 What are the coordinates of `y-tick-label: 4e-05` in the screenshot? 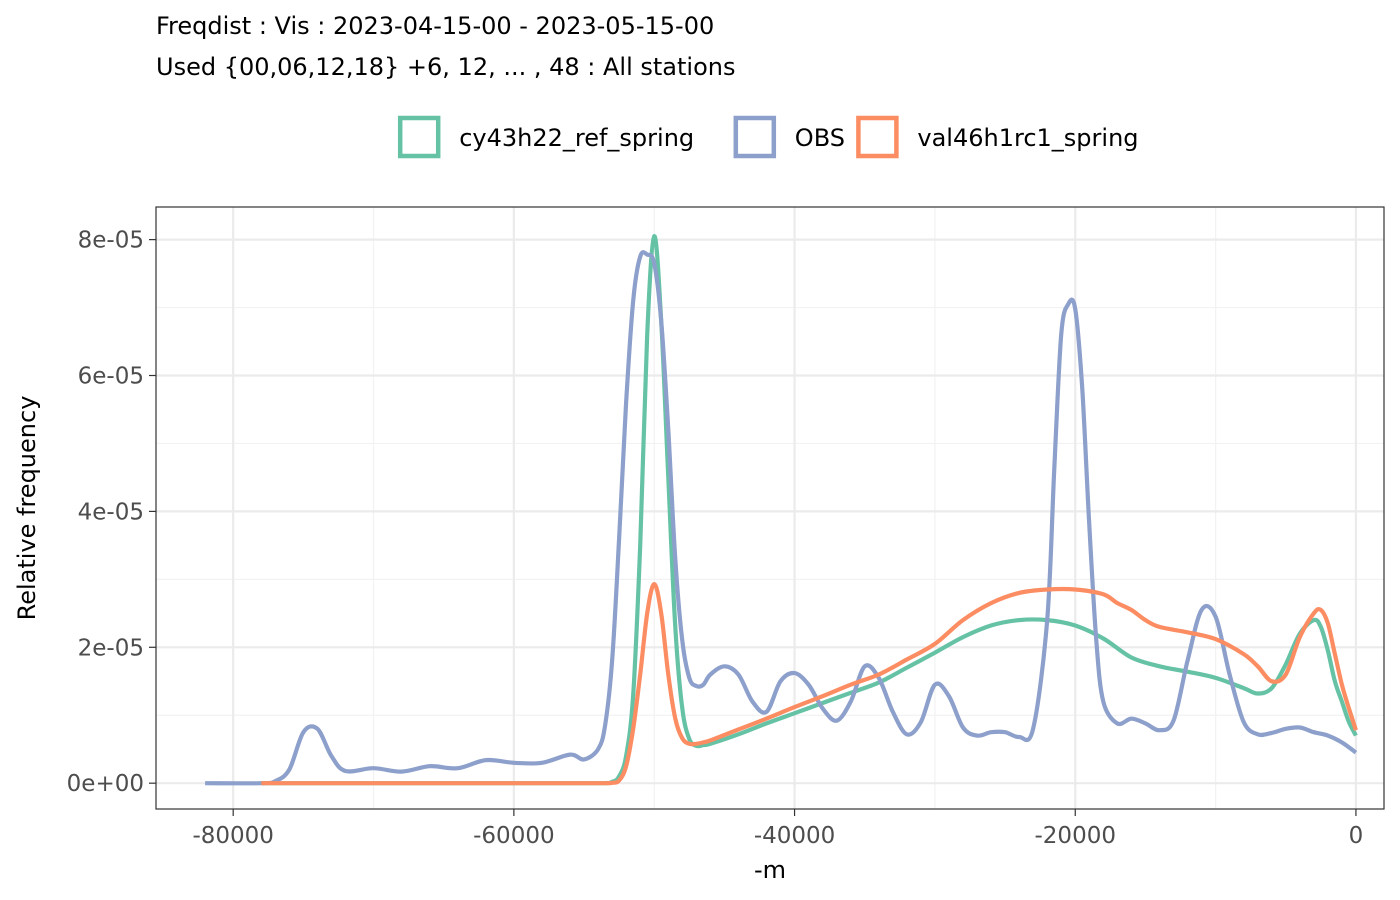 It's located at (111, 512).